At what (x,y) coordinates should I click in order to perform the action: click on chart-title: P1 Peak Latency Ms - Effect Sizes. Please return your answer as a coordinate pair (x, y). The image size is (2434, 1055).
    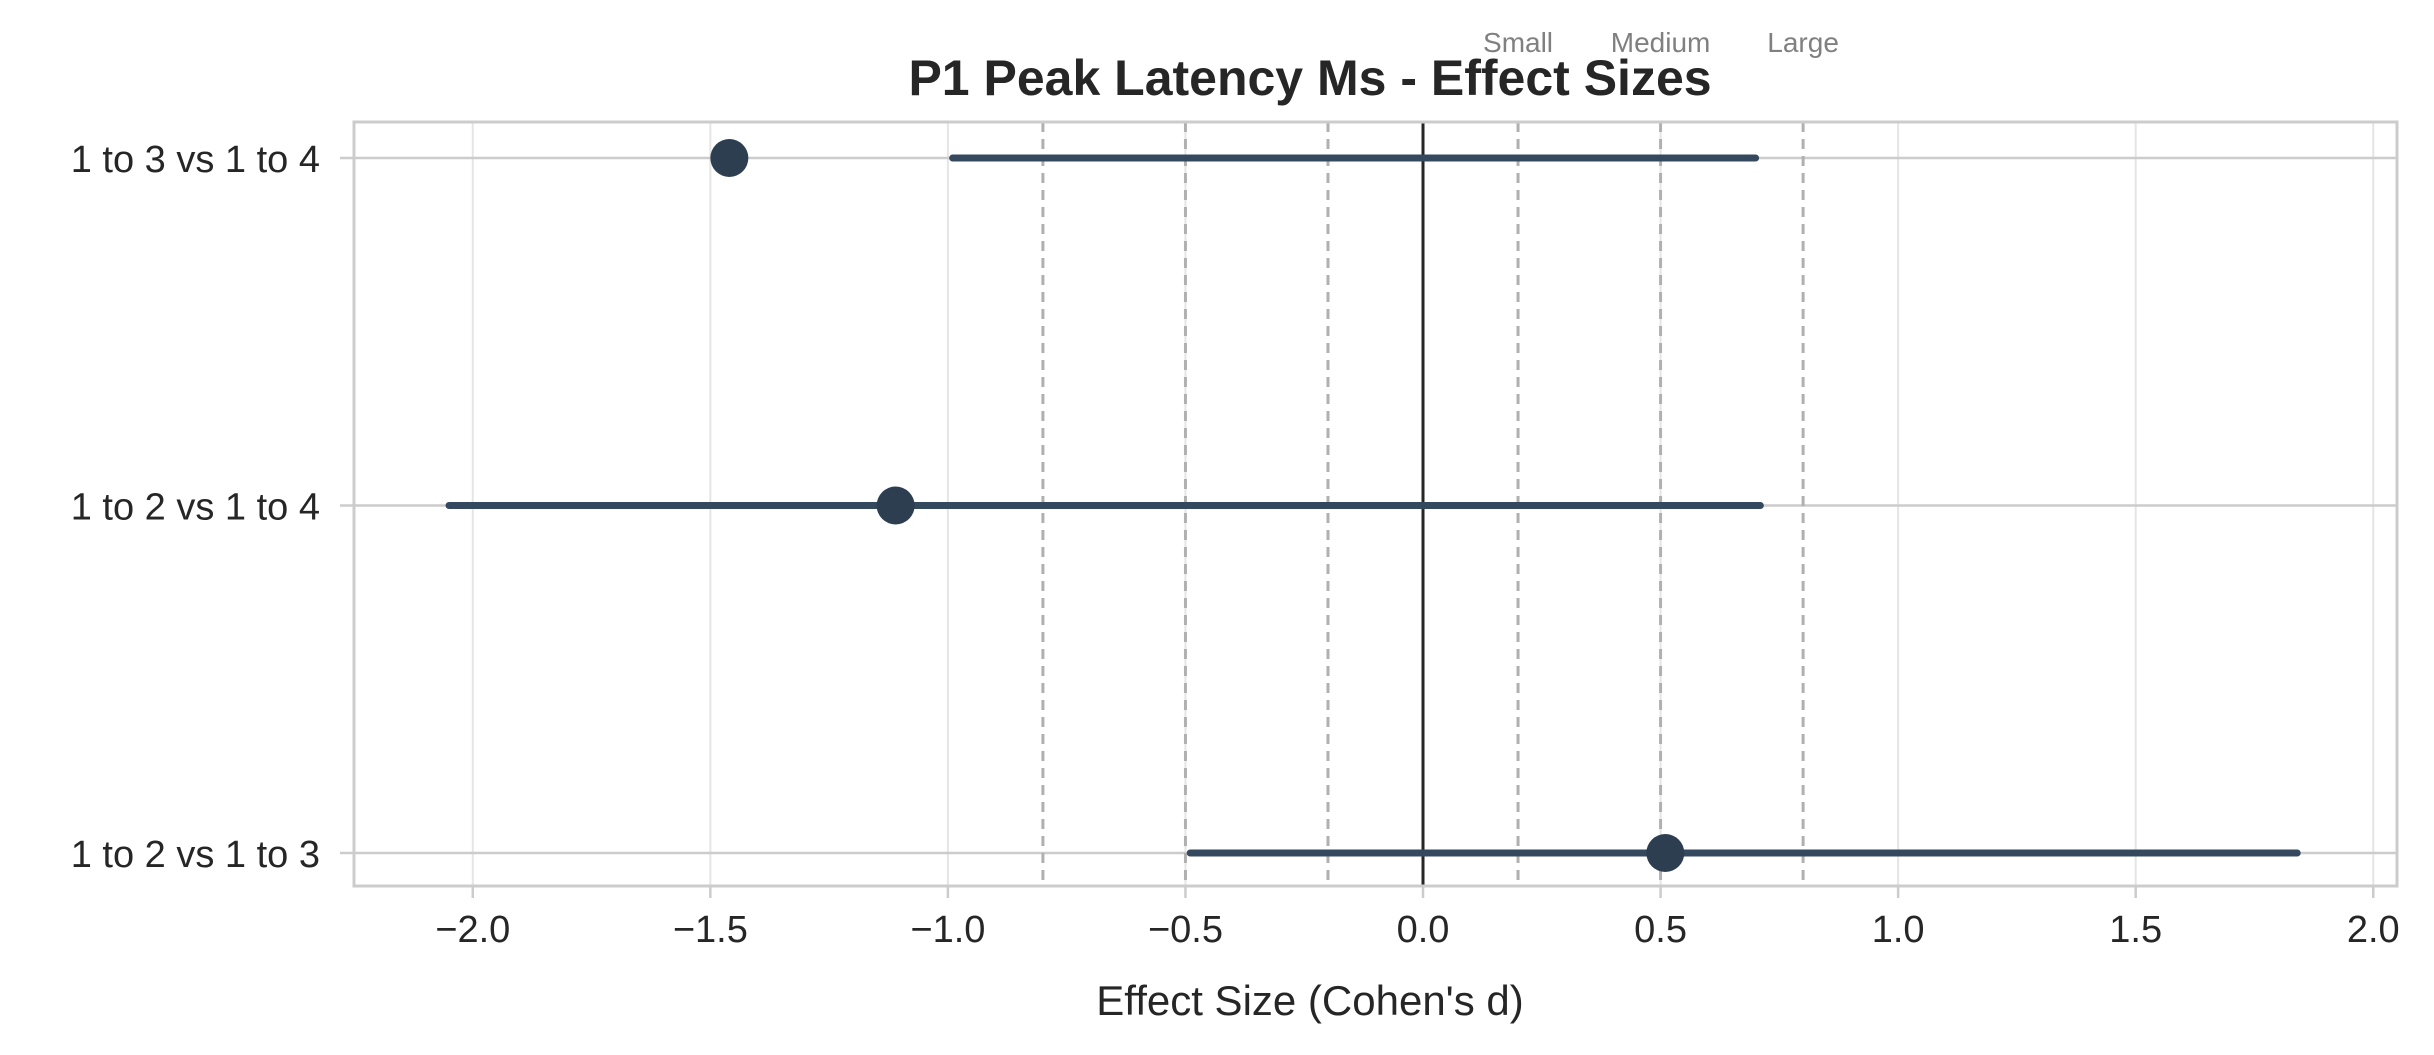
    Looking at the image, I should click on (1309, 78).